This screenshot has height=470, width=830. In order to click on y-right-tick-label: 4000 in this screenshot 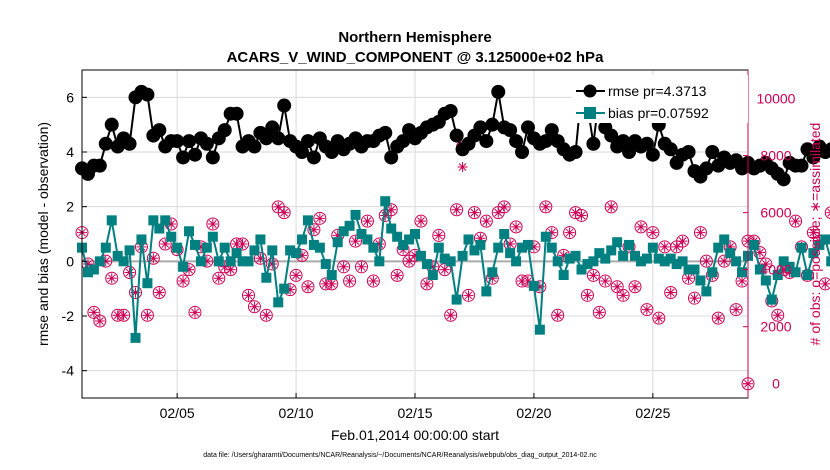, I will do `click(775, 270)`.